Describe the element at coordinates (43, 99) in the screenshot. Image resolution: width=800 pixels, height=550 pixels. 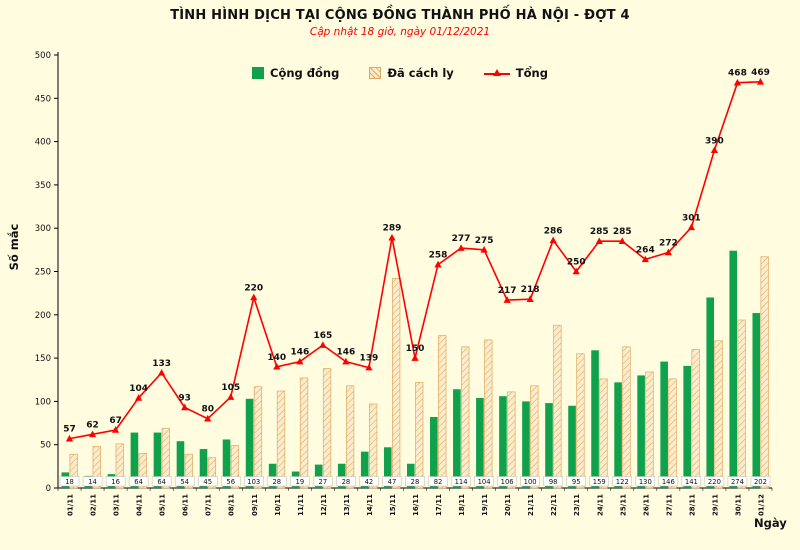
I see `y-tick-label: 450` at that location.